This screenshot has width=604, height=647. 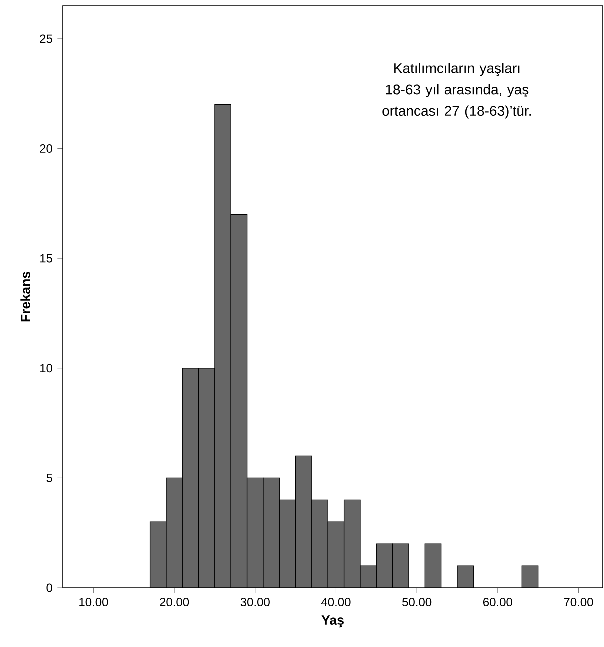 I want to click on y-tick-label: 15, so click(x=46, y=258).